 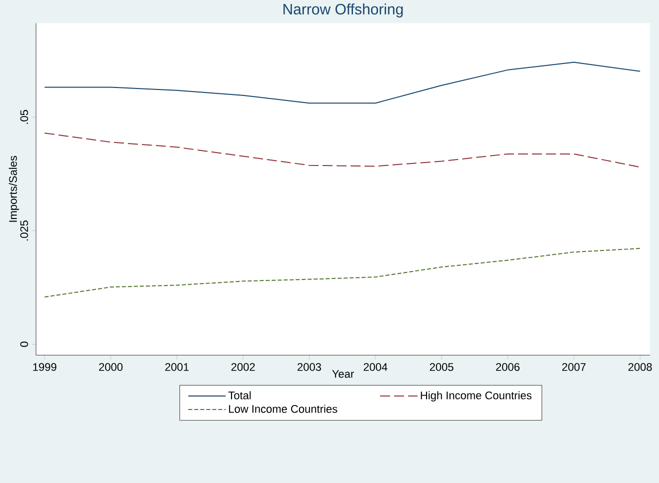 I want to click on chart-title: Narrow Offshoring, so click(x=343, y=10).